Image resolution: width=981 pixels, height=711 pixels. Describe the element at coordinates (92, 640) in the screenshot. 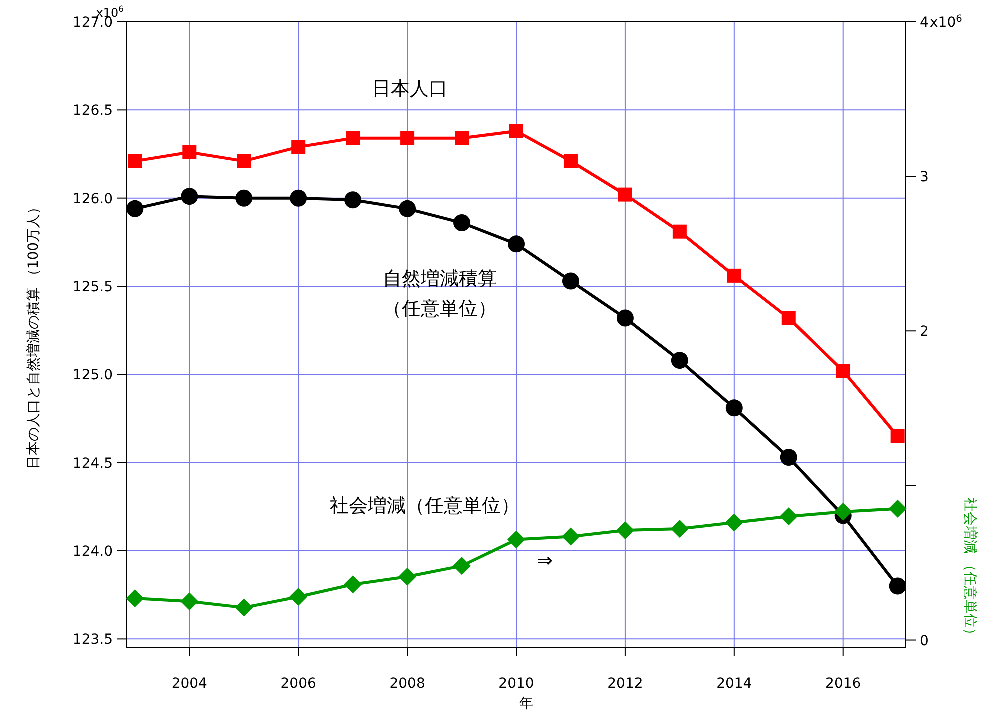

I see `y-tick-label: 123.5` at that location.